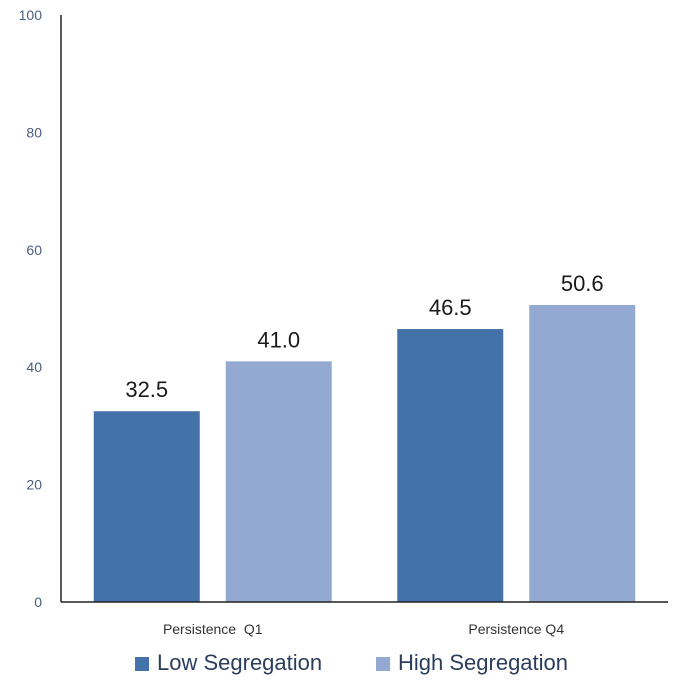 This screenshot has height=686, width=679. Describe the element at coordinates (450, 307) in the screenshot. I see `data-label: 46.5` at that location.